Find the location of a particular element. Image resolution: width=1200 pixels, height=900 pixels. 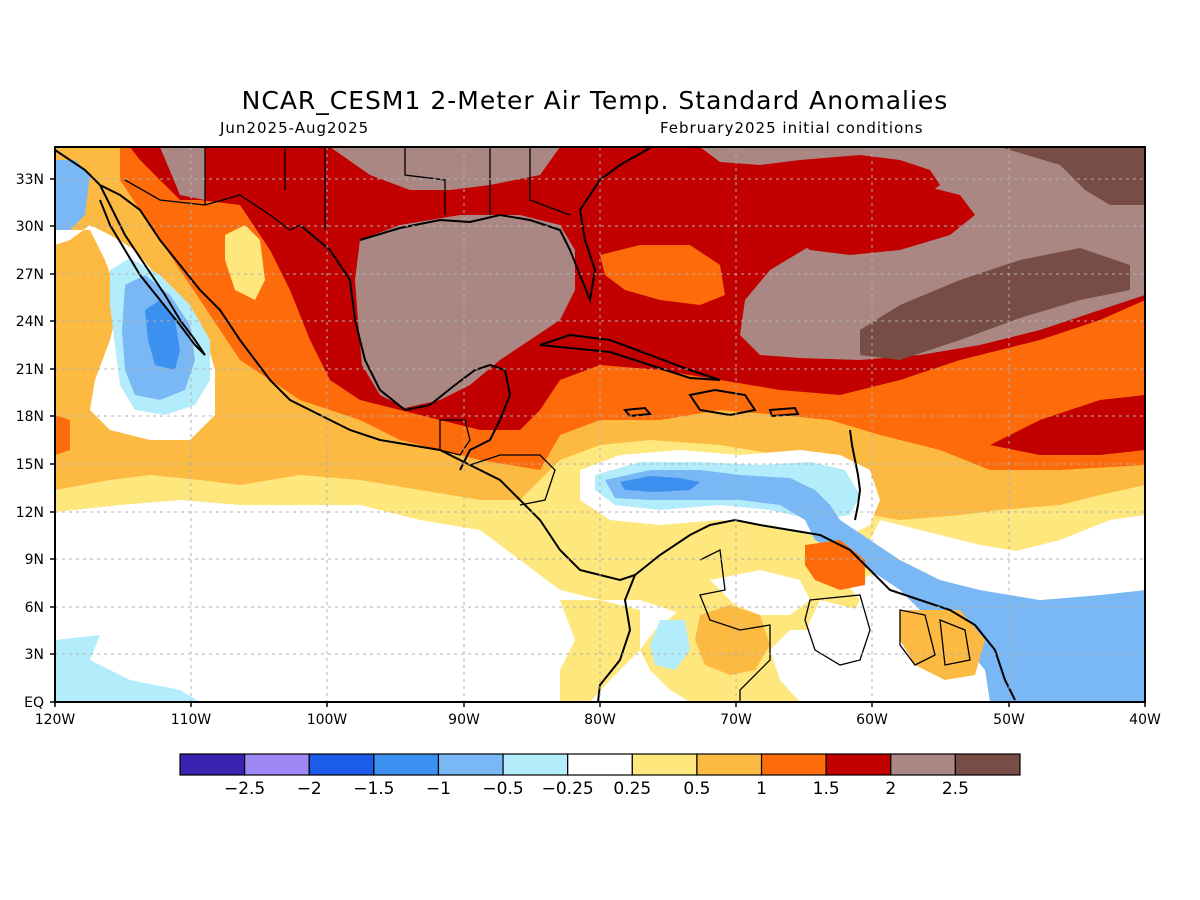

puerto-rico is located at coordinates (784, 412).